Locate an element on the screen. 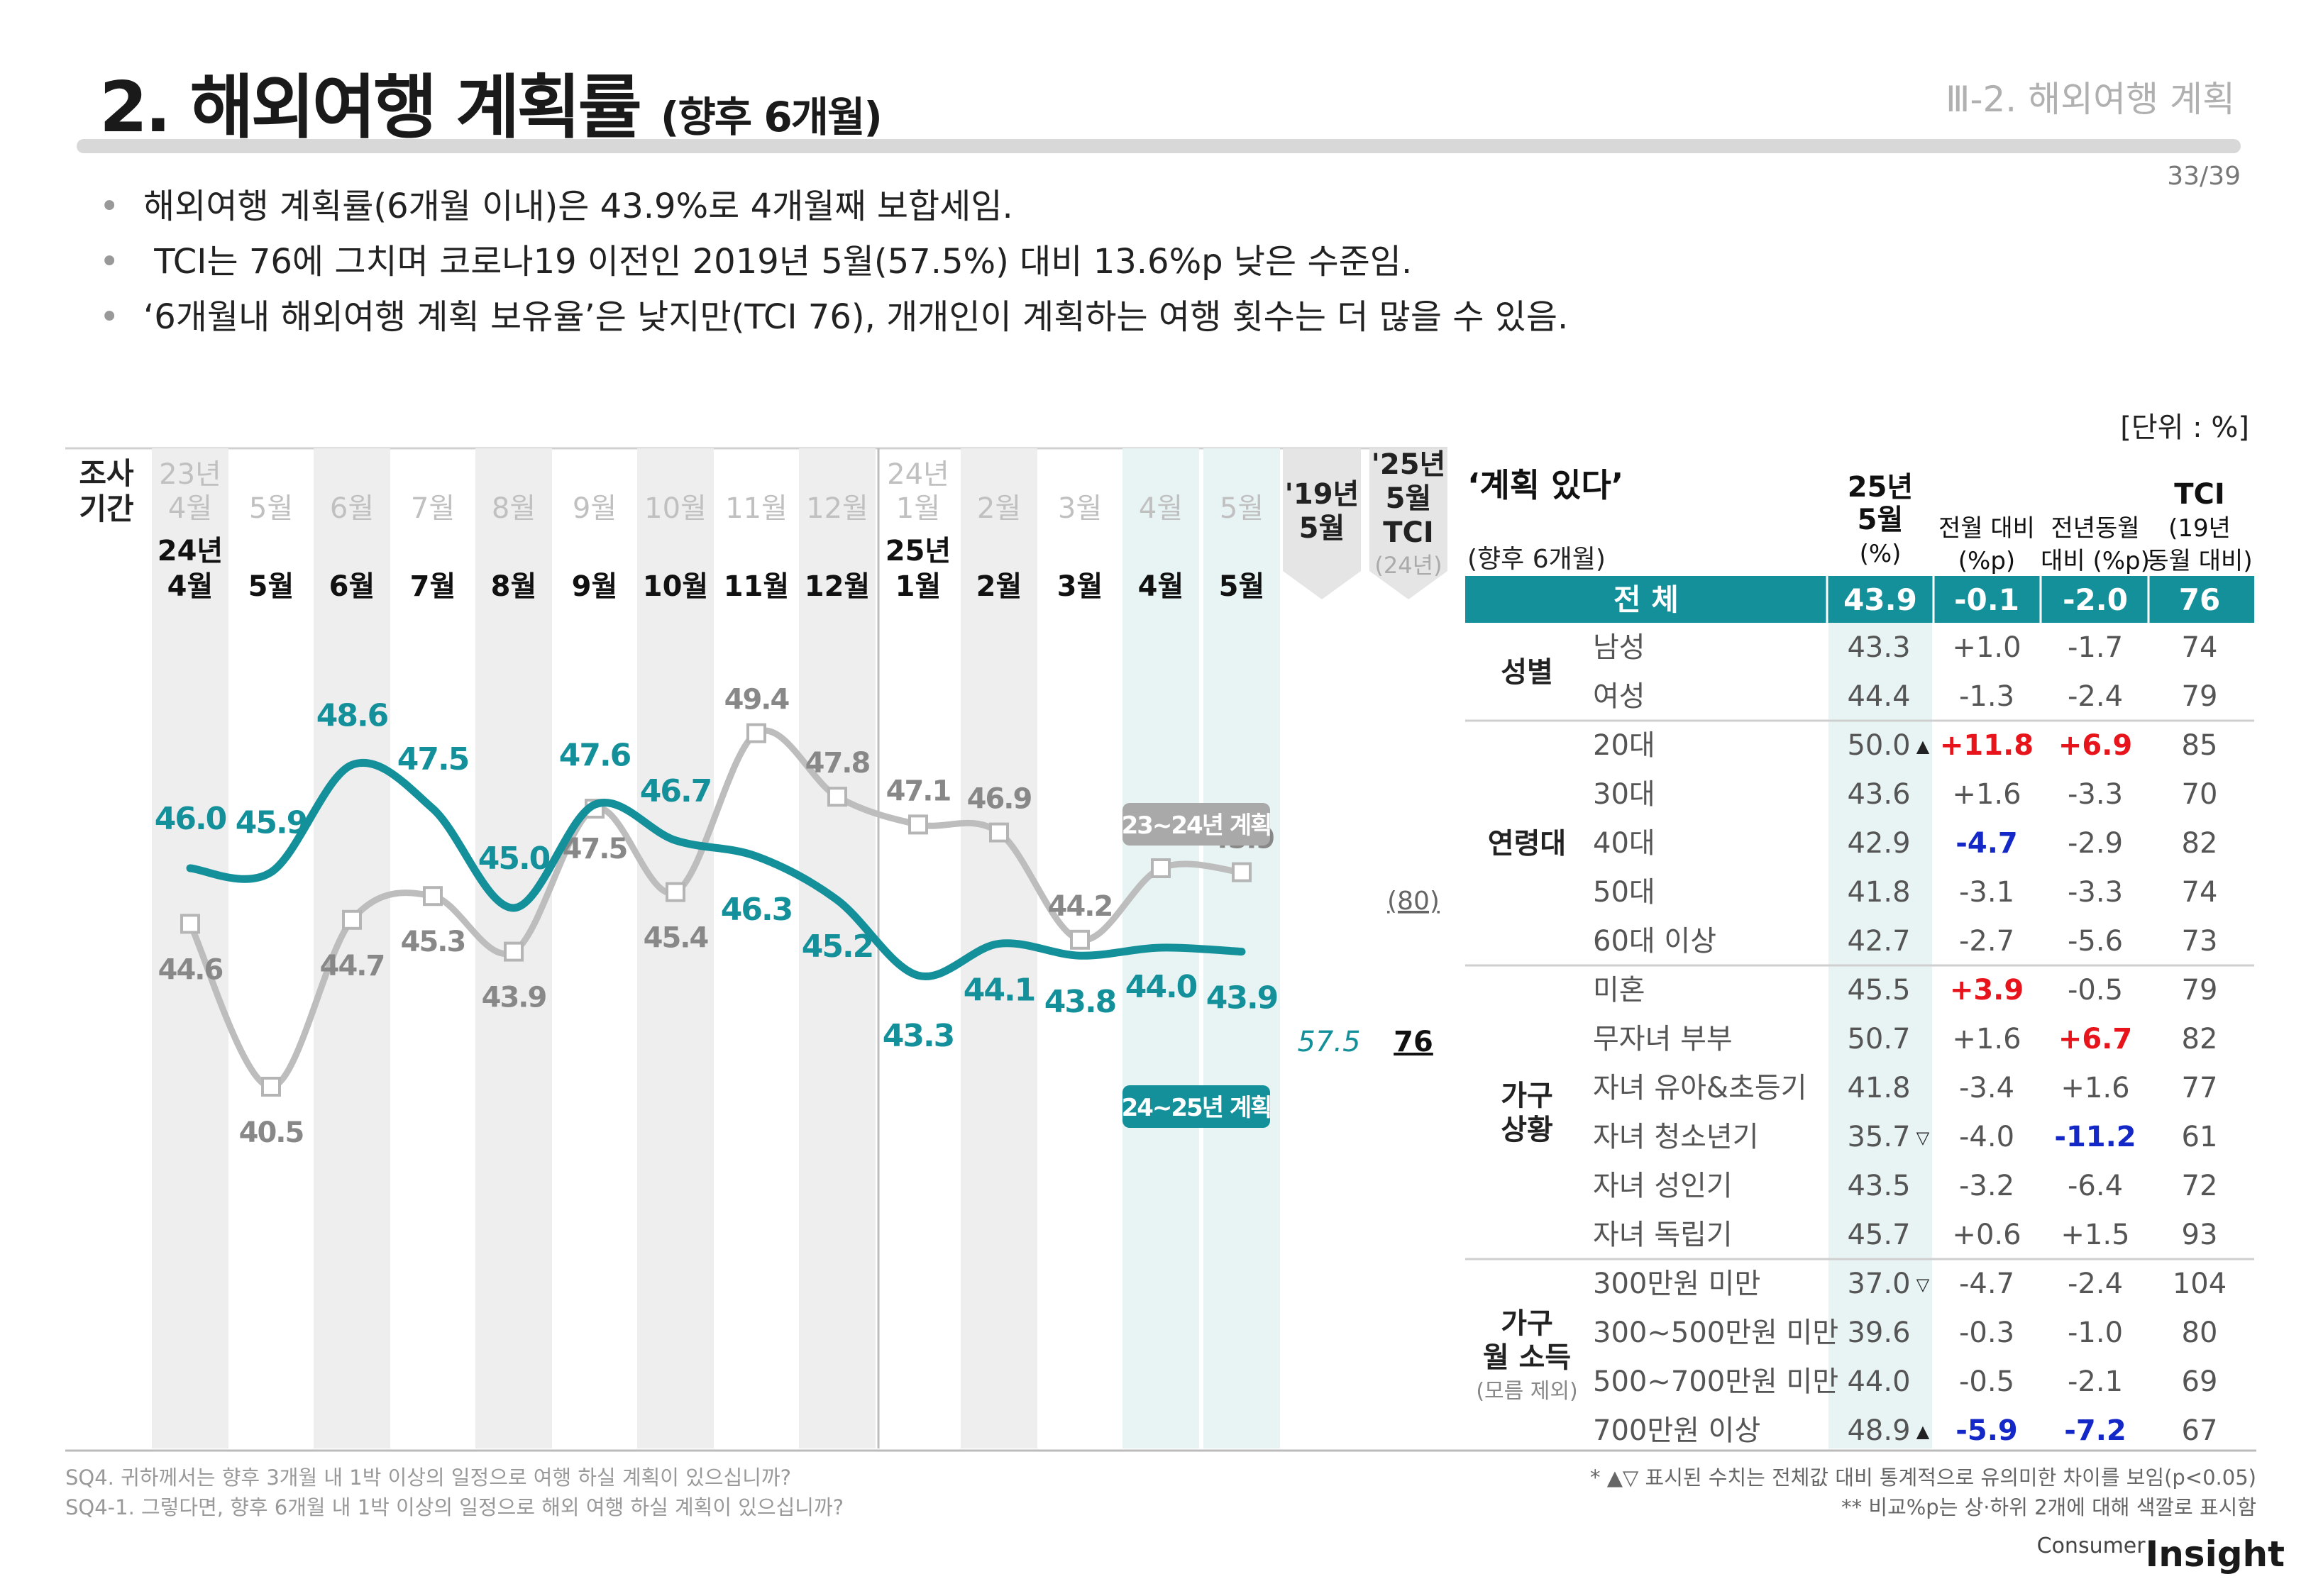  table-row-label: 500~700만원 미만 is located at coordinates (1716, 1382).